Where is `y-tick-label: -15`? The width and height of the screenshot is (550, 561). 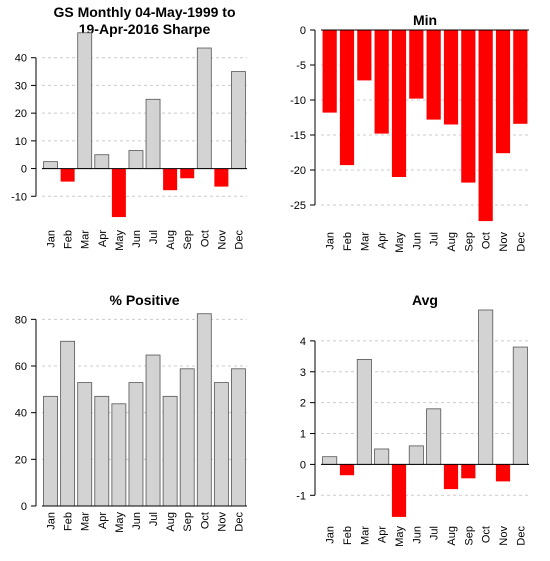 y-tick-label: -15 is located at coordinates (298, 136).